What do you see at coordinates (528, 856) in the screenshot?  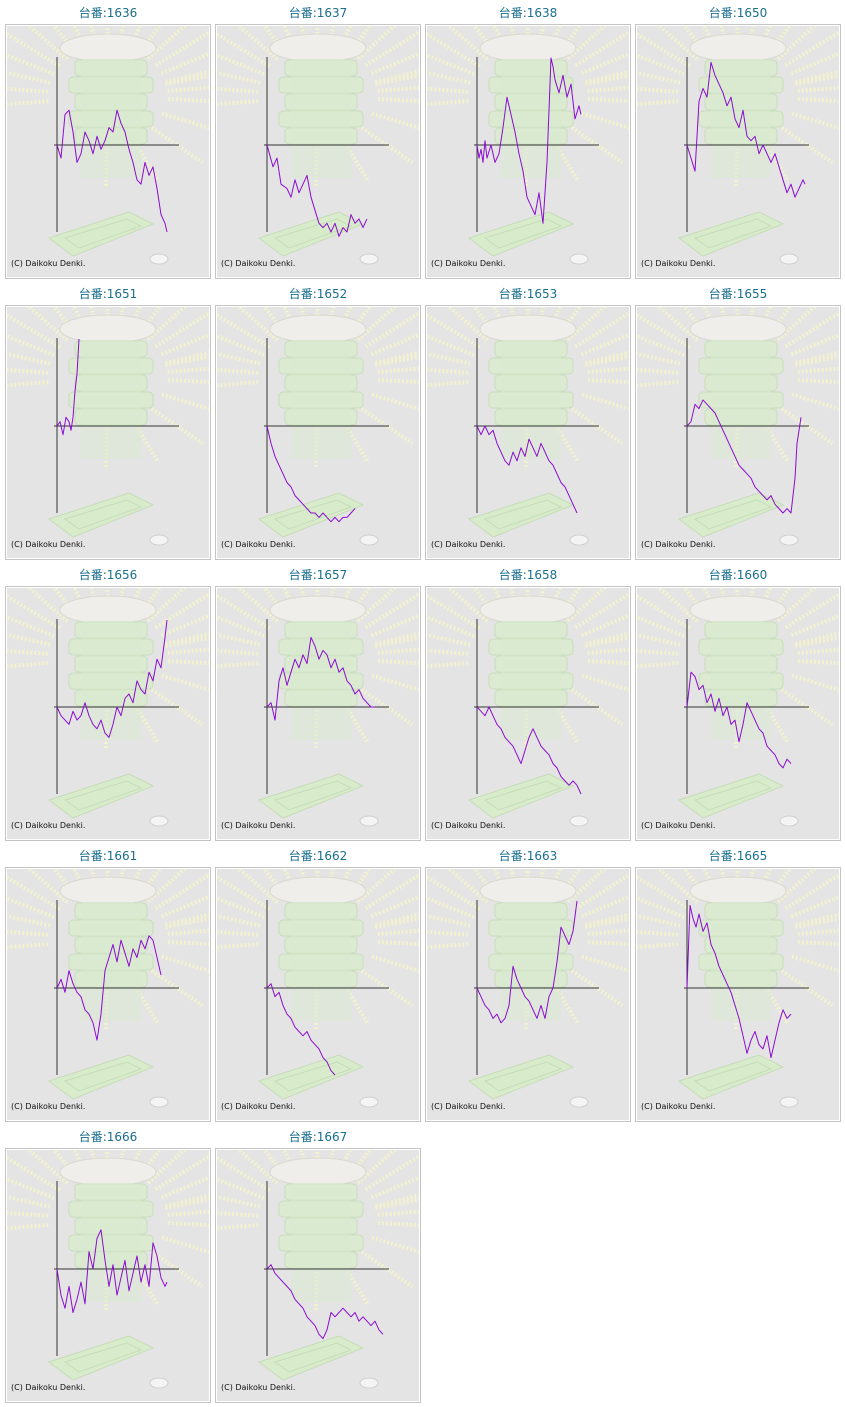 I see `machine-number-link: 台番:1663` at bounding box center [528, 856].